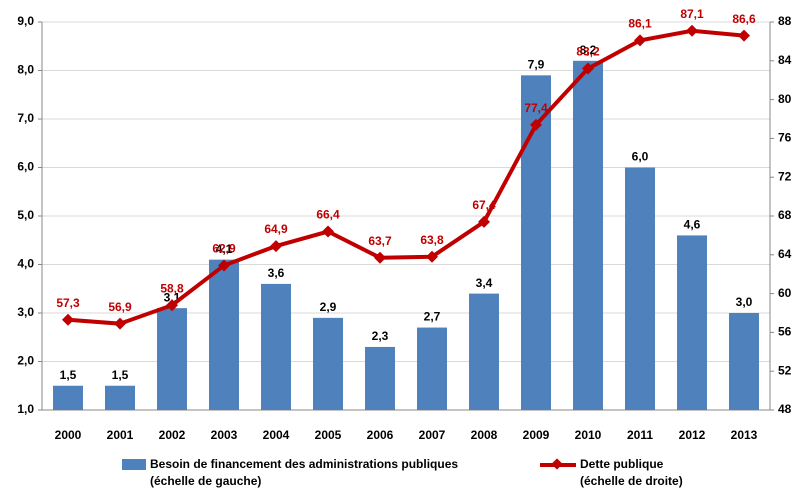  What do you see at coordinates (785, 60) in the screenshot?
I see `y2-tick-label: 84` at bounding box center [785, 60].